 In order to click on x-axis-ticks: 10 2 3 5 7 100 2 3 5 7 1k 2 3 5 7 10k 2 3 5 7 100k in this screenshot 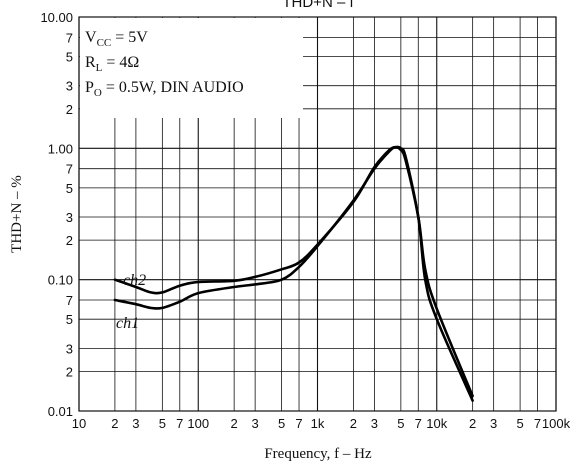, I will do `click(321, 423)`.